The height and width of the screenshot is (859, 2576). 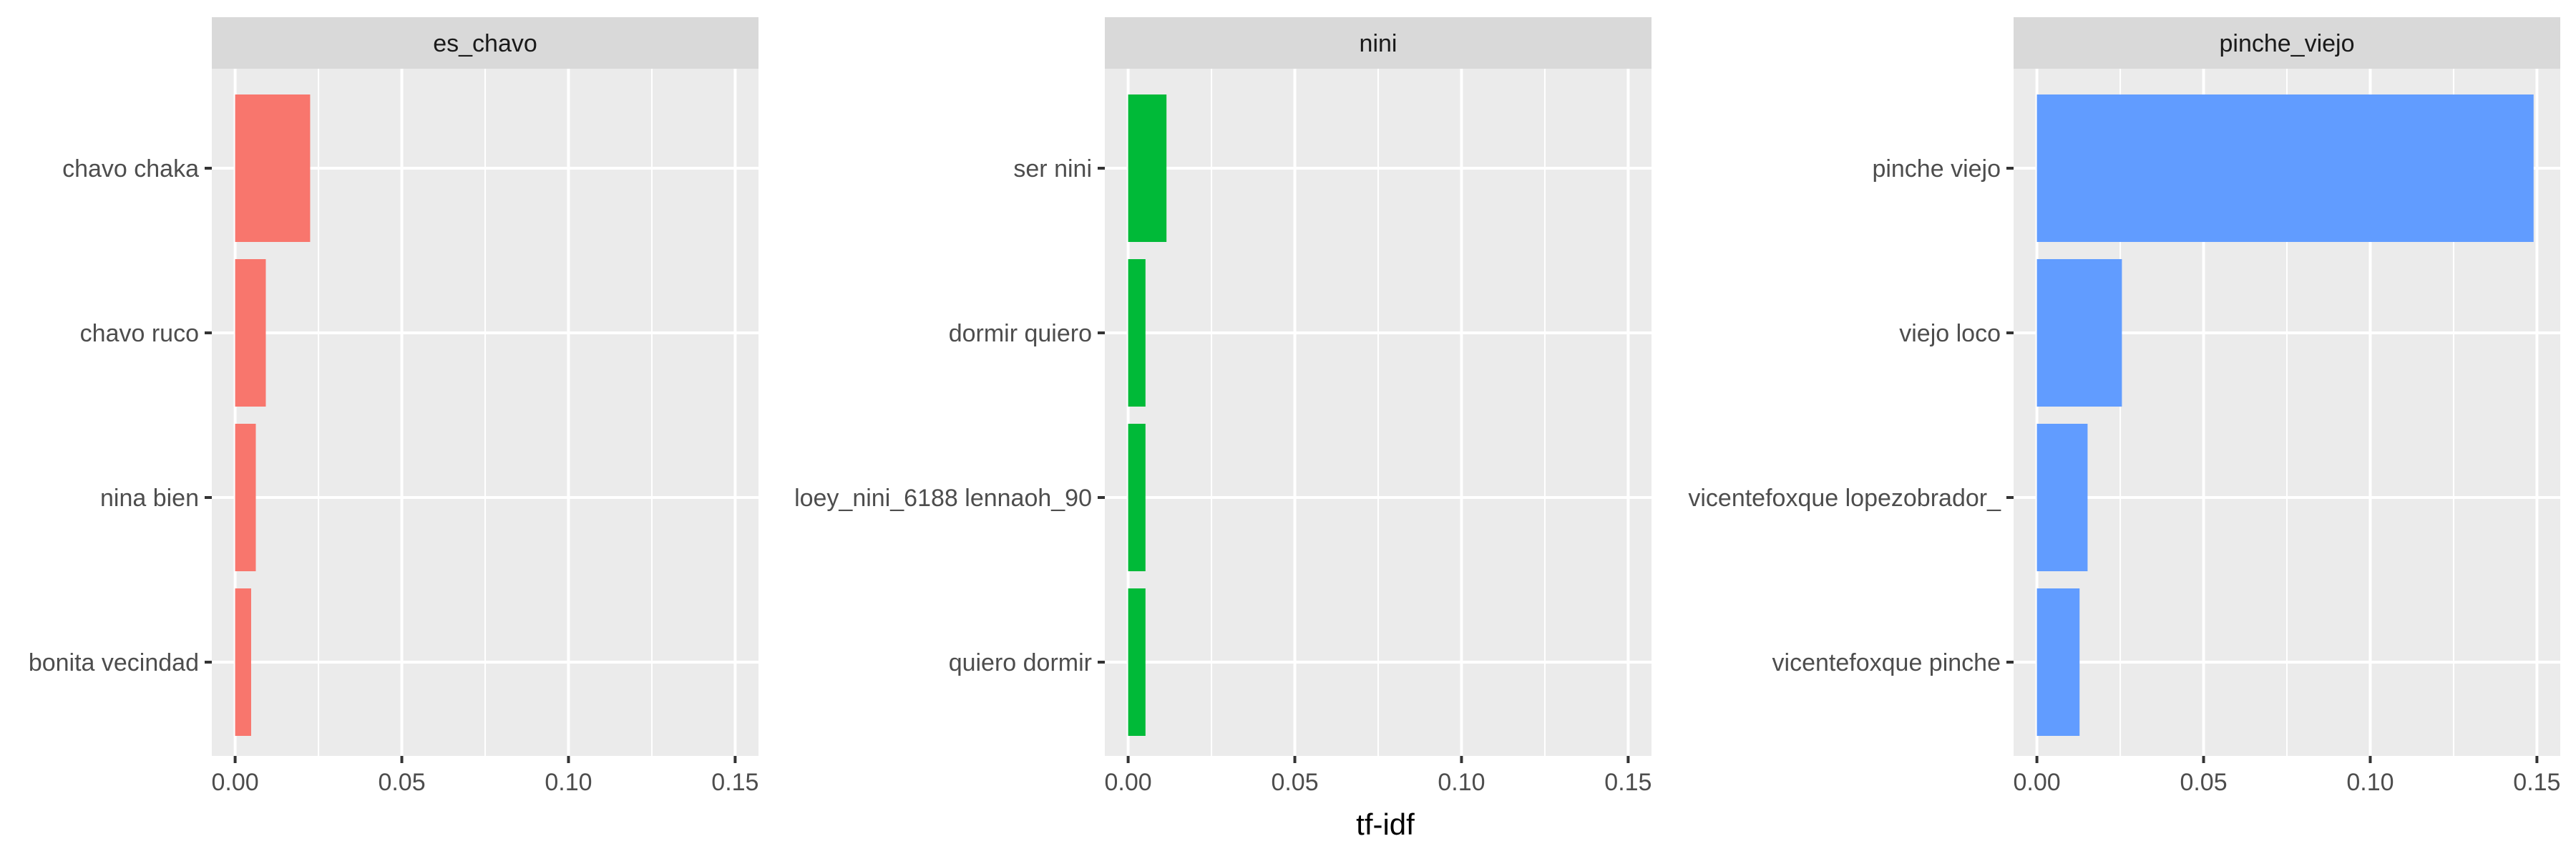 I want to click on category-label: nina bien, so click(x=149, y=498).